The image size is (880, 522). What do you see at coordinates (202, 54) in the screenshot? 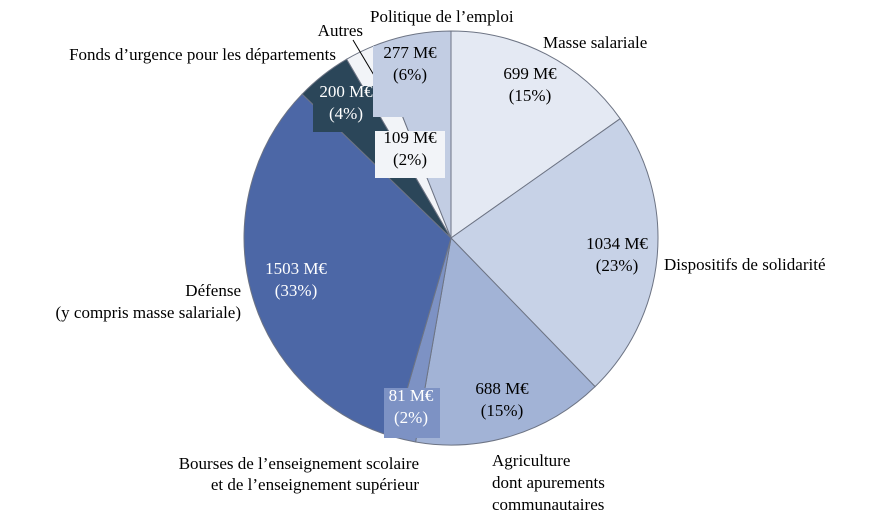
I see `category-label-fonds: Fonds d’urgence pour les départements` at bounding box center [202, 54].